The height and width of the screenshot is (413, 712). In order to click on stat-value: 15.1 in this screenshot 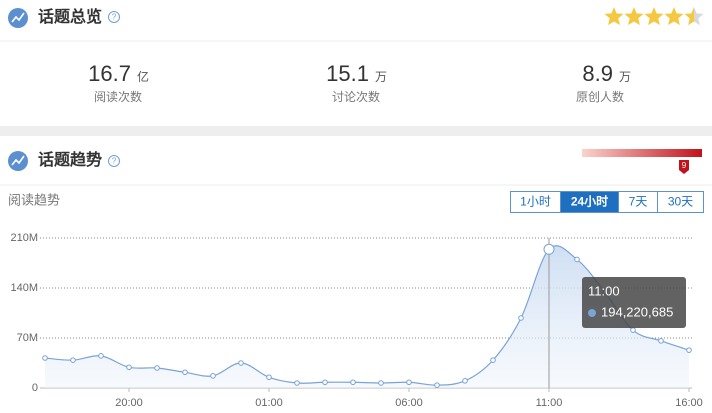, I will do `click(347, 73)`.